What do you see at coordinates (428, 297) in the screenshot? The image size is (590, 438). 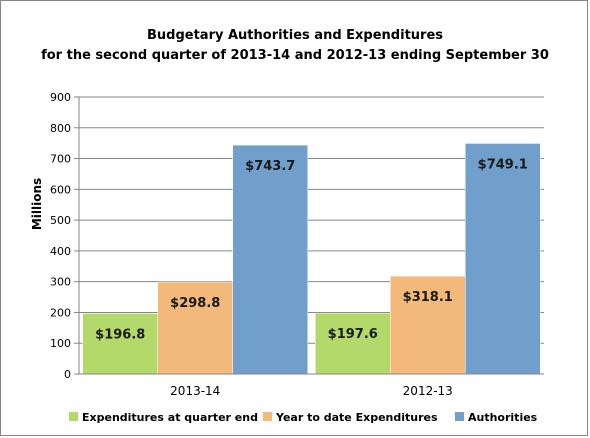 I see `data-label: $318.1` at bounding box center [428, 297].